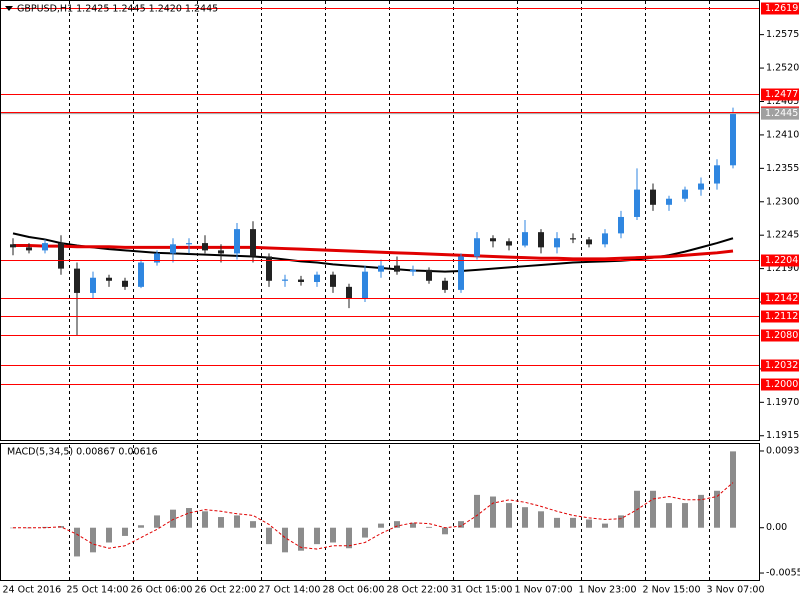 This screenshot has width=800, height=600. I want to click on level-label: 1.2477, so click(781, 94).